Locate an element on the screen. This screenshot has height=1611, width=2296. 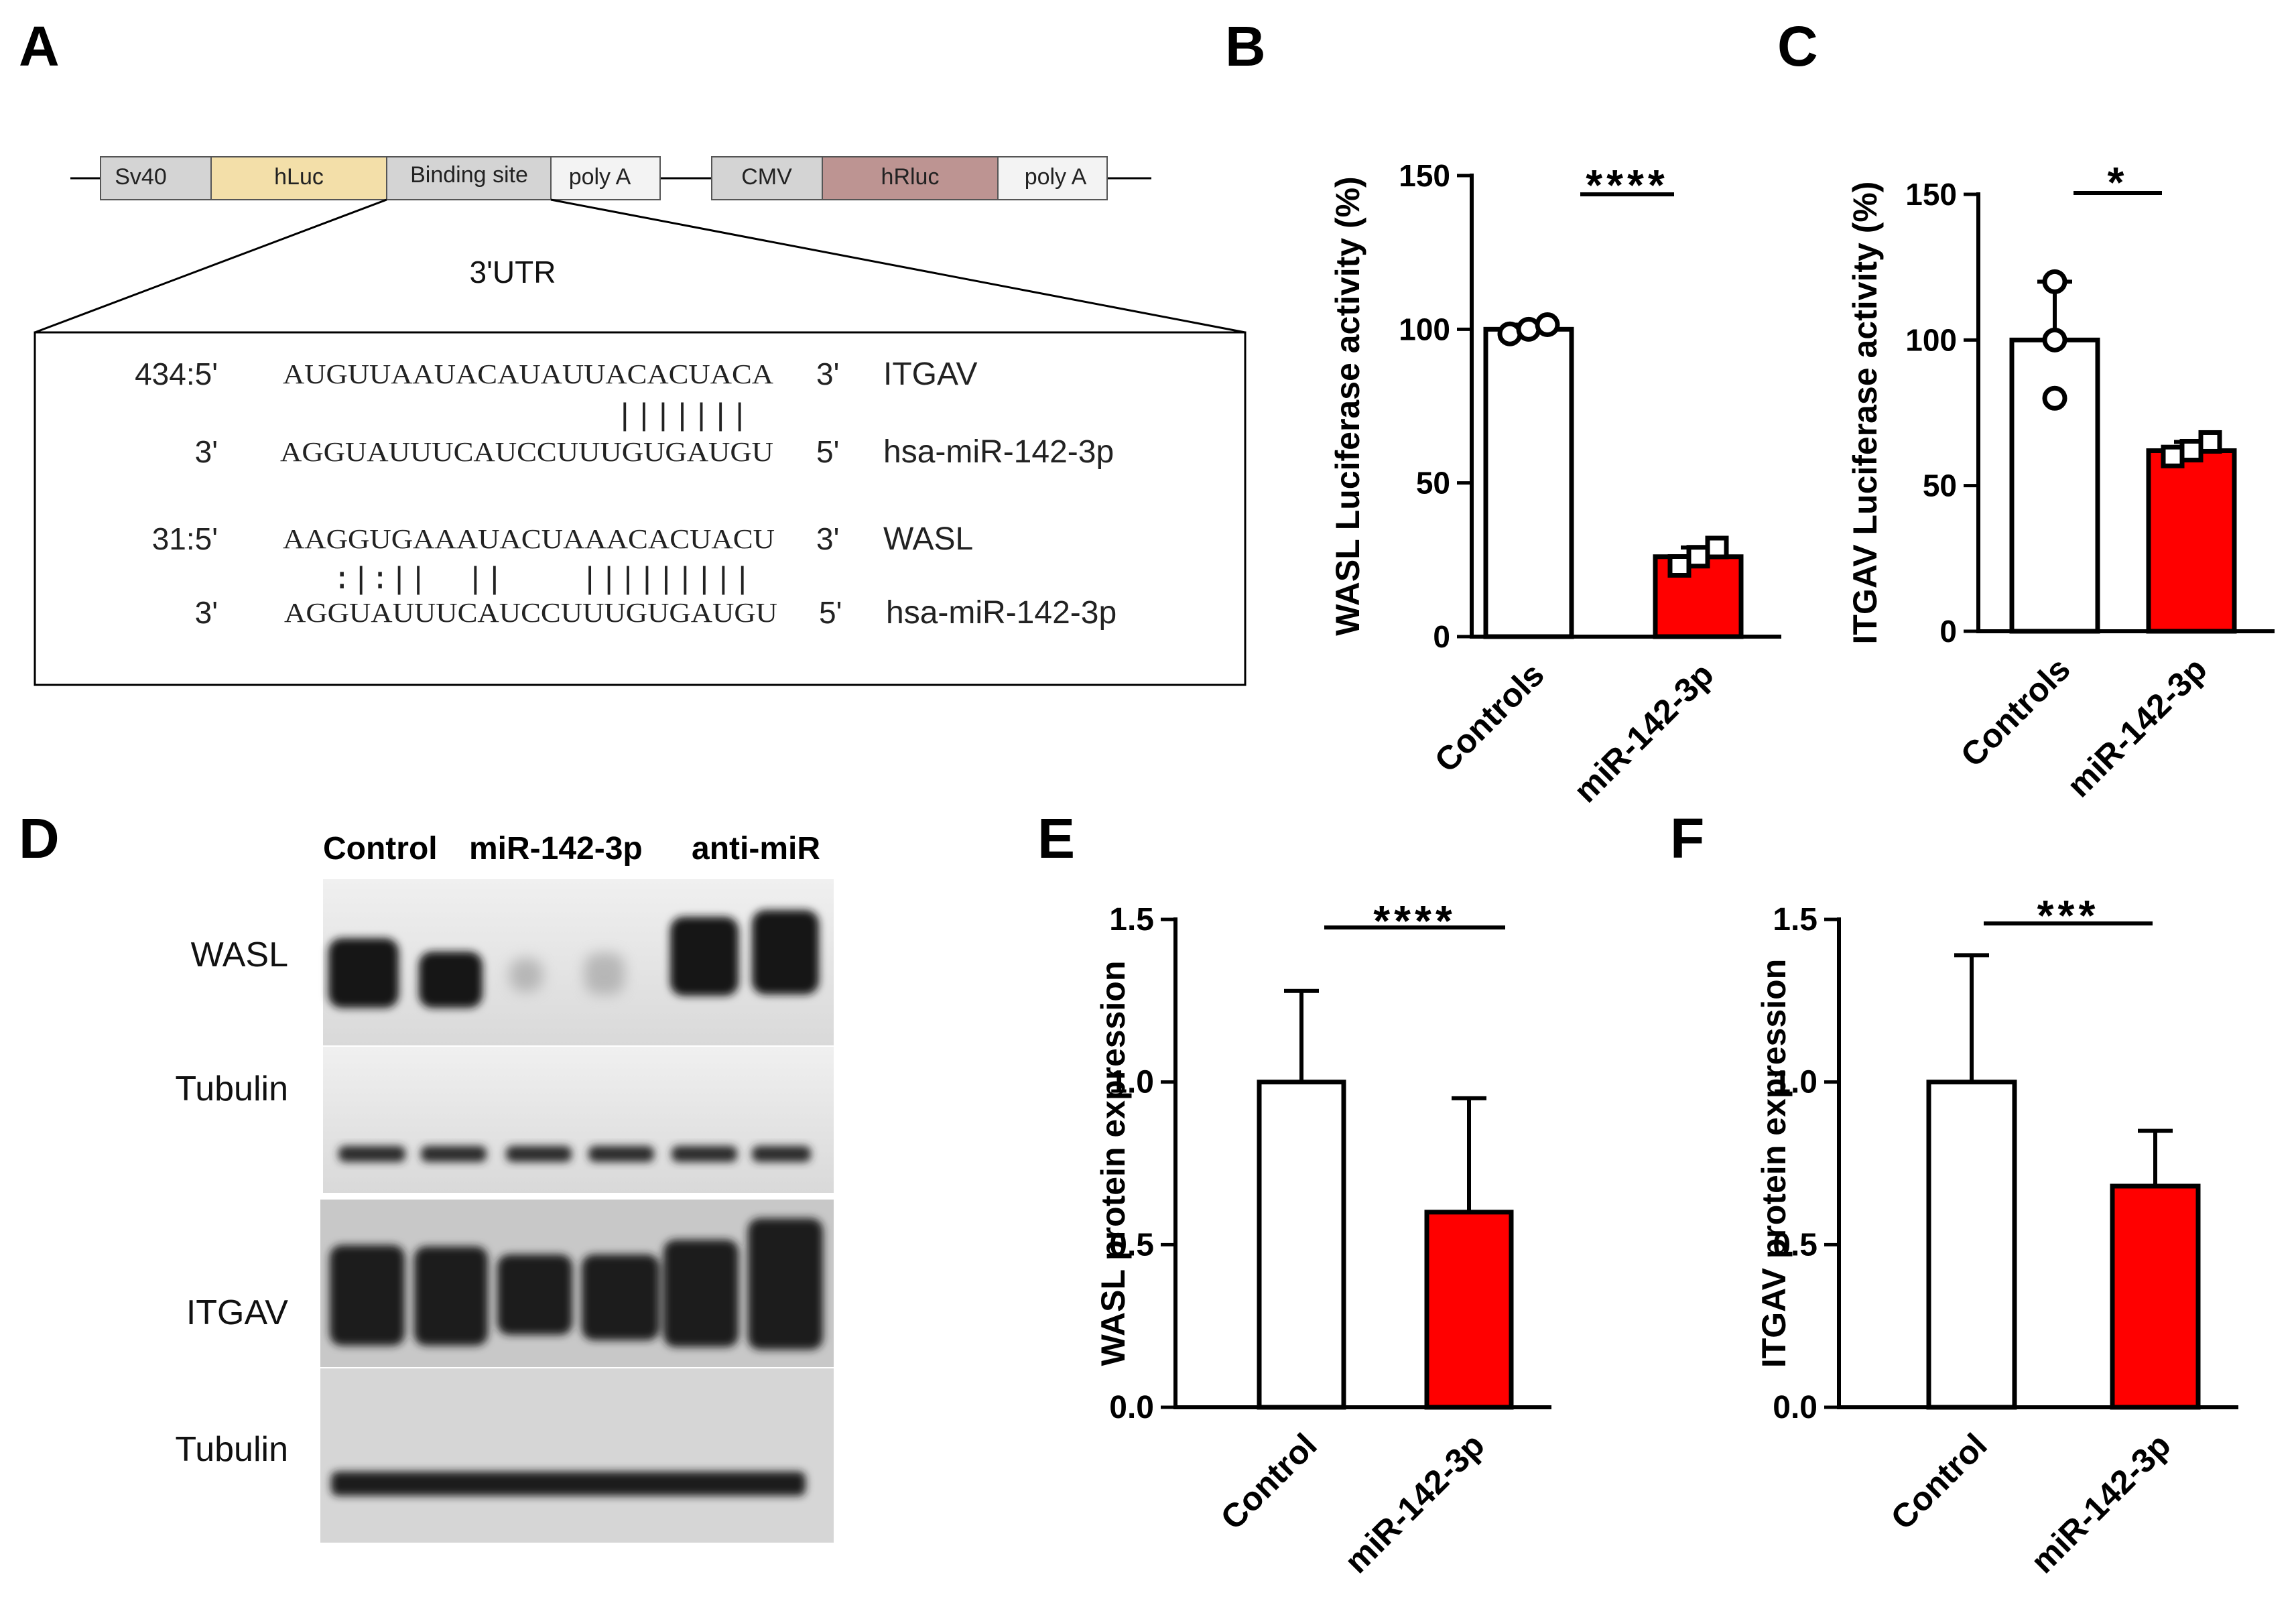
panel-label-c: C is located at coordinates (1797, 46).